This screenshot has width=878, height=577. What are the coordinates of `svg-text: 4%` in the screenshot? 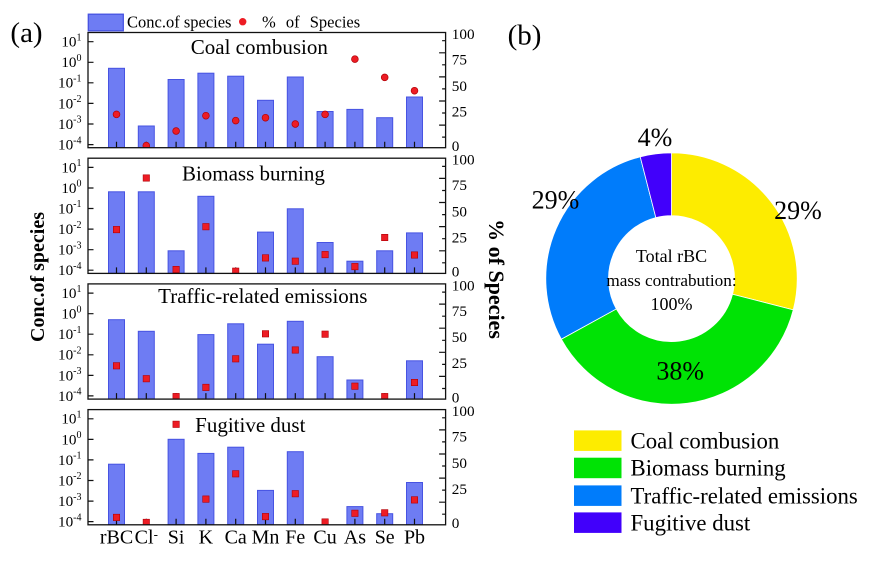 It's located at (655, 137).